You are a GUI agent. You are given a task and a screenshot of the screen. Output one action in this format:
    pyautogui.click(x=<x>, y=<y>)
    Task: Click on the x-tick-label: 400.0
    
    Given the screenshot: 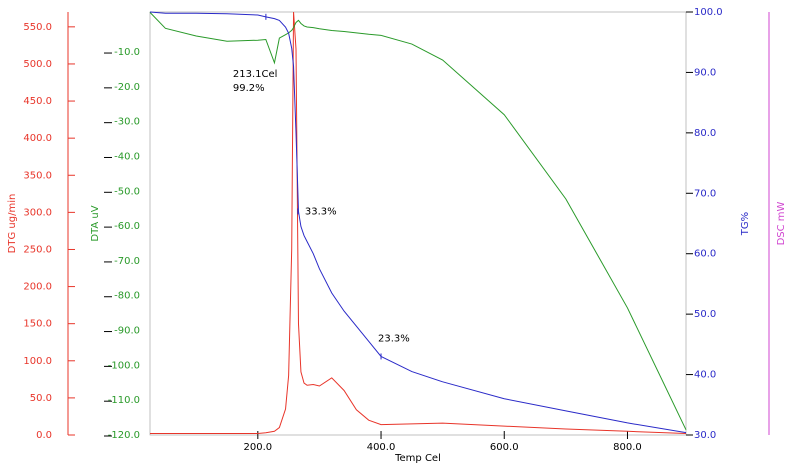 What is the action you would take?
    pyautogui.click(x=381, y=447)
    